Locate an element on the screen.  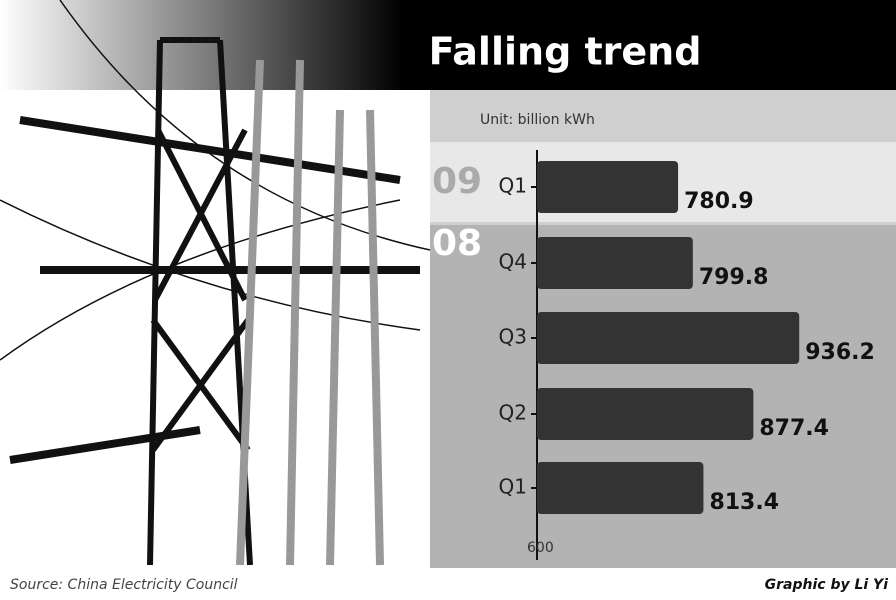
y-tick-label: Q4 is located at coordinates (513, 262).